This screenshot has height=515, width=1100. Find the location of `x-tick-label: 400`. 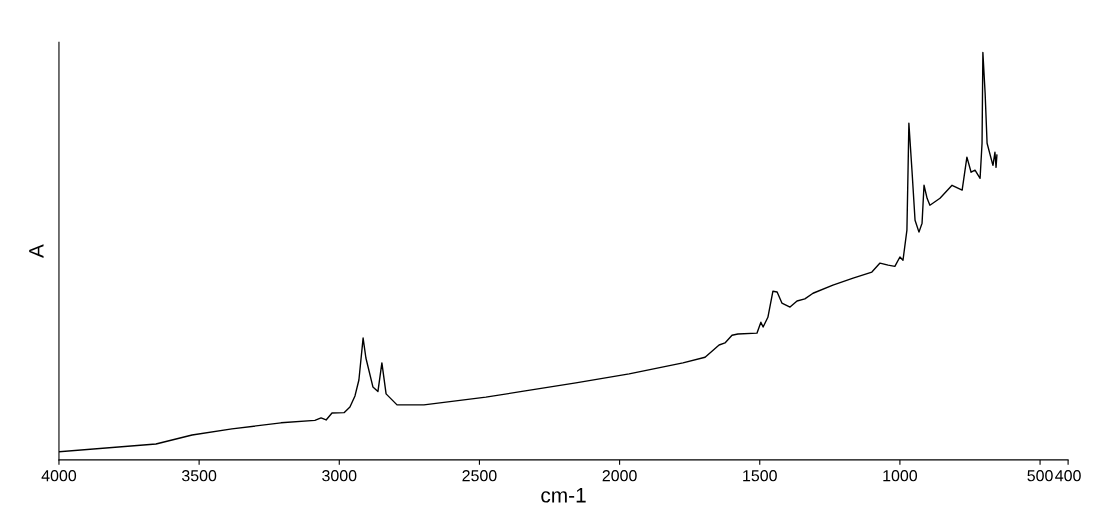

x-tick-label: 400 is located at coordinates (1068, 476).